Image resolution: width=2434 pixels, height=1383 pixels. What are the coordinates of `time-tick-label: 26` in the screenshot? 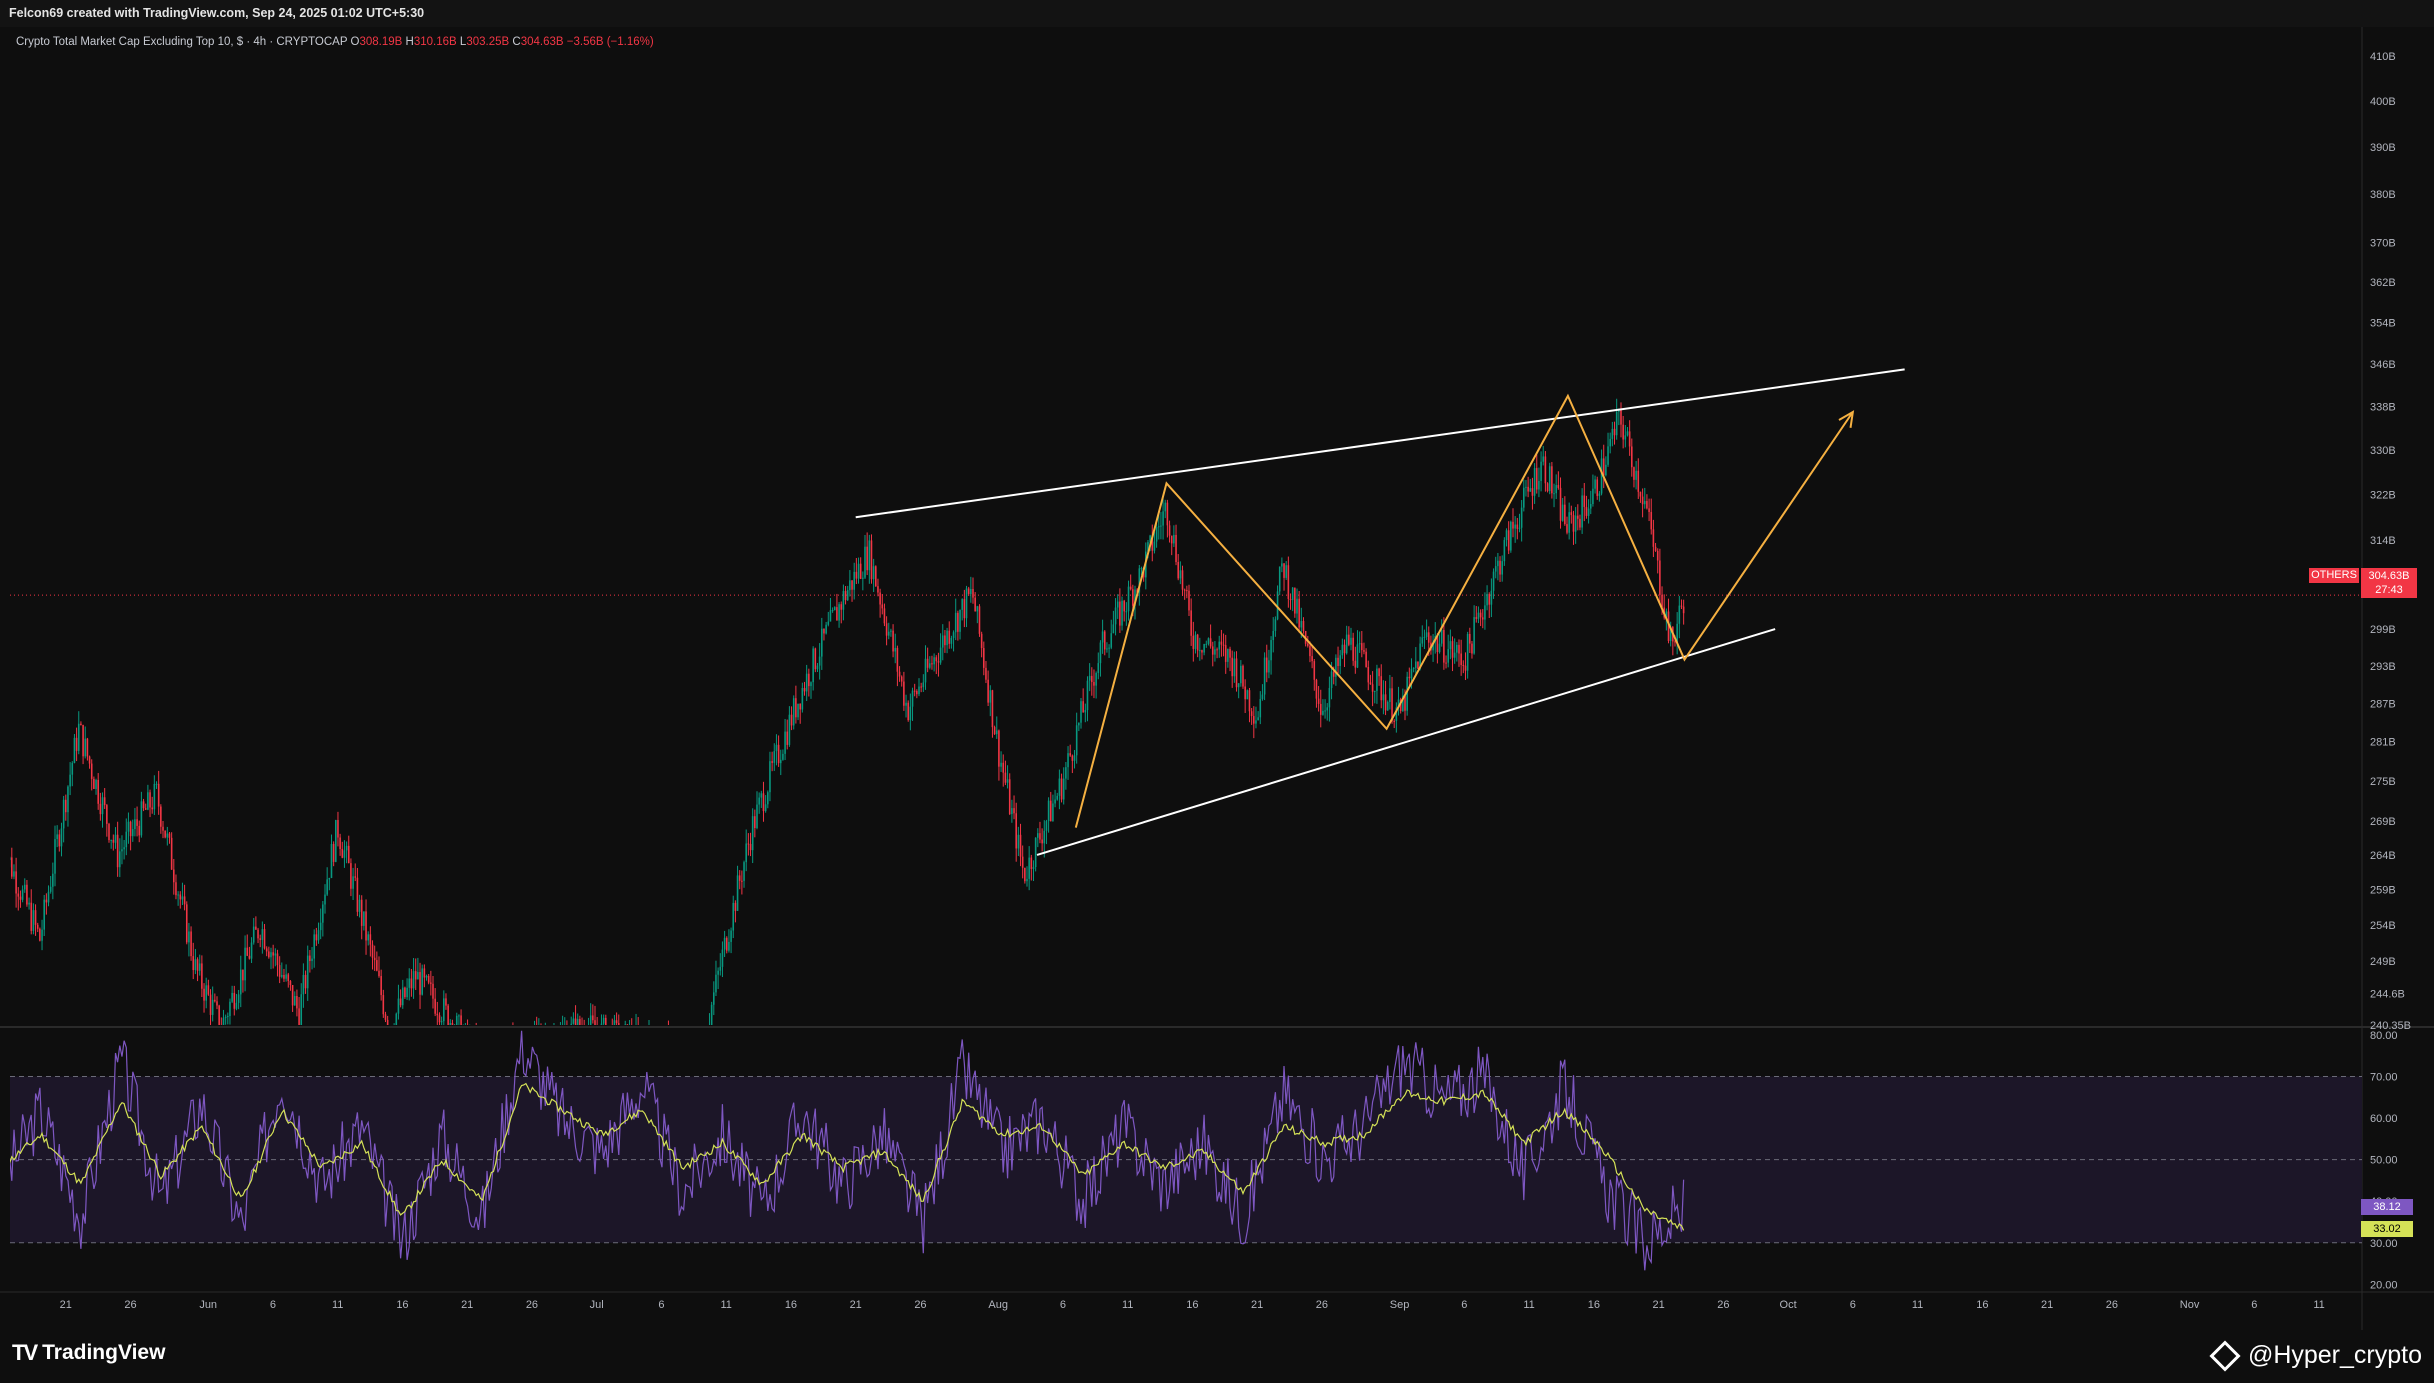 It's located at (532, 1305).